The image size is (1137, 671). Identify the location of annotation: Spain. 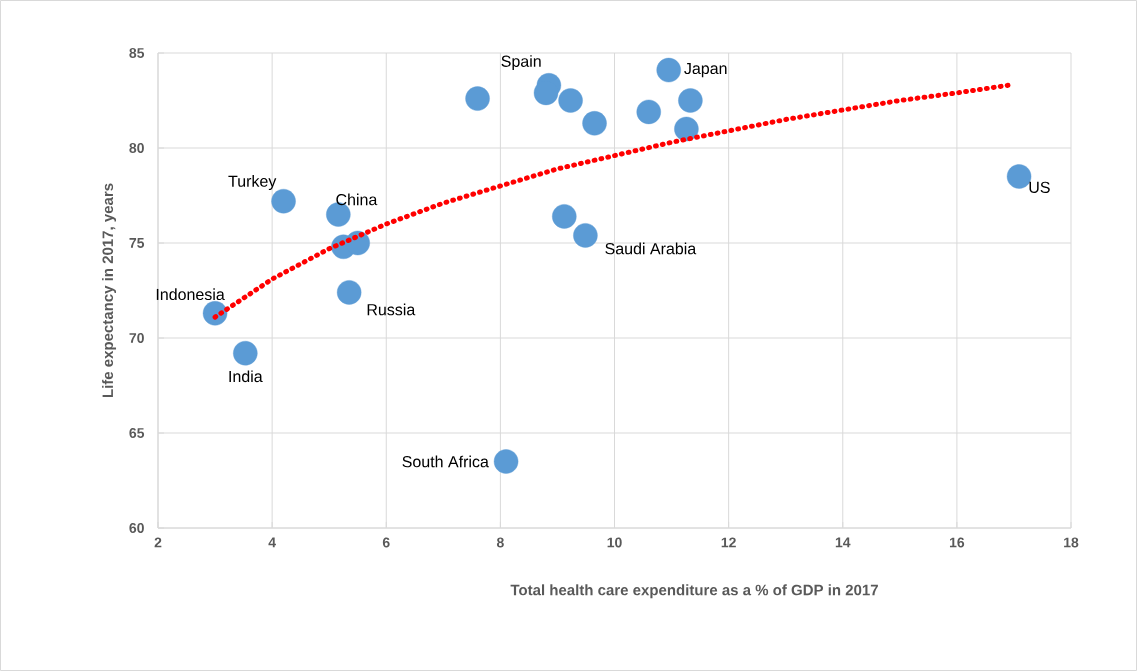
(521, 63).